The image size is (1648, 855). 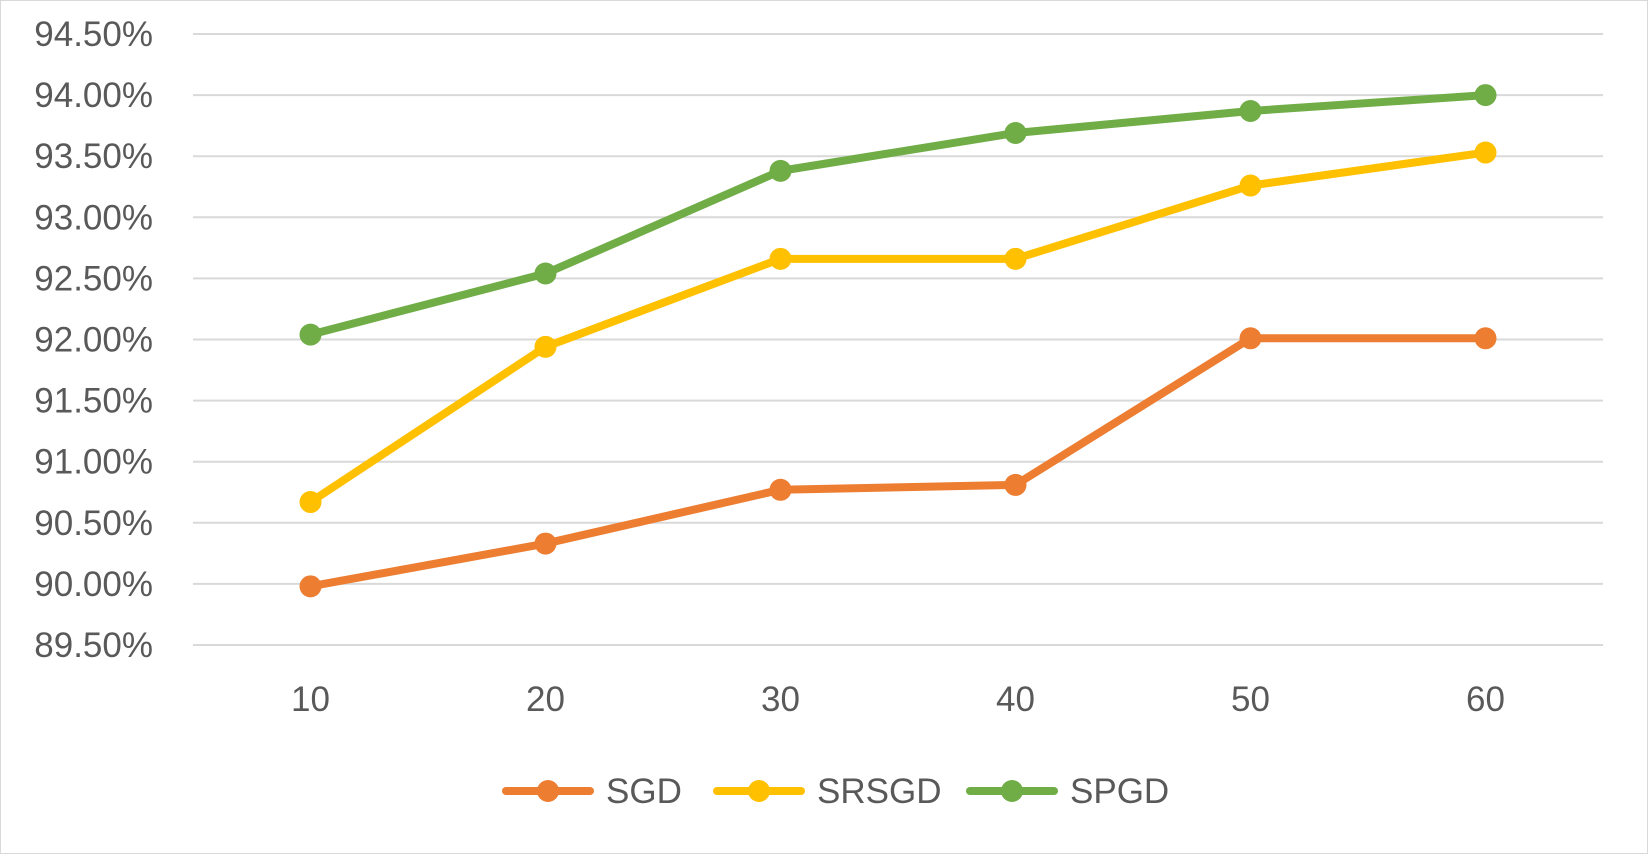 I want to click on y-tick-label: 91.50%, so click(x=93, y=401).